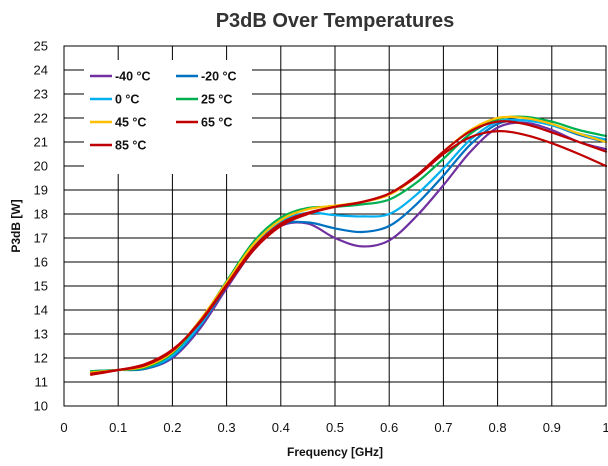  What do you see at coordinates (41, 226) in the screenshot?
I see `y-axis-tick-labels: 10 11 12 13 14 15 16 17 18 19 20 21 22 23 24 25` at bounding box center [41, 226].